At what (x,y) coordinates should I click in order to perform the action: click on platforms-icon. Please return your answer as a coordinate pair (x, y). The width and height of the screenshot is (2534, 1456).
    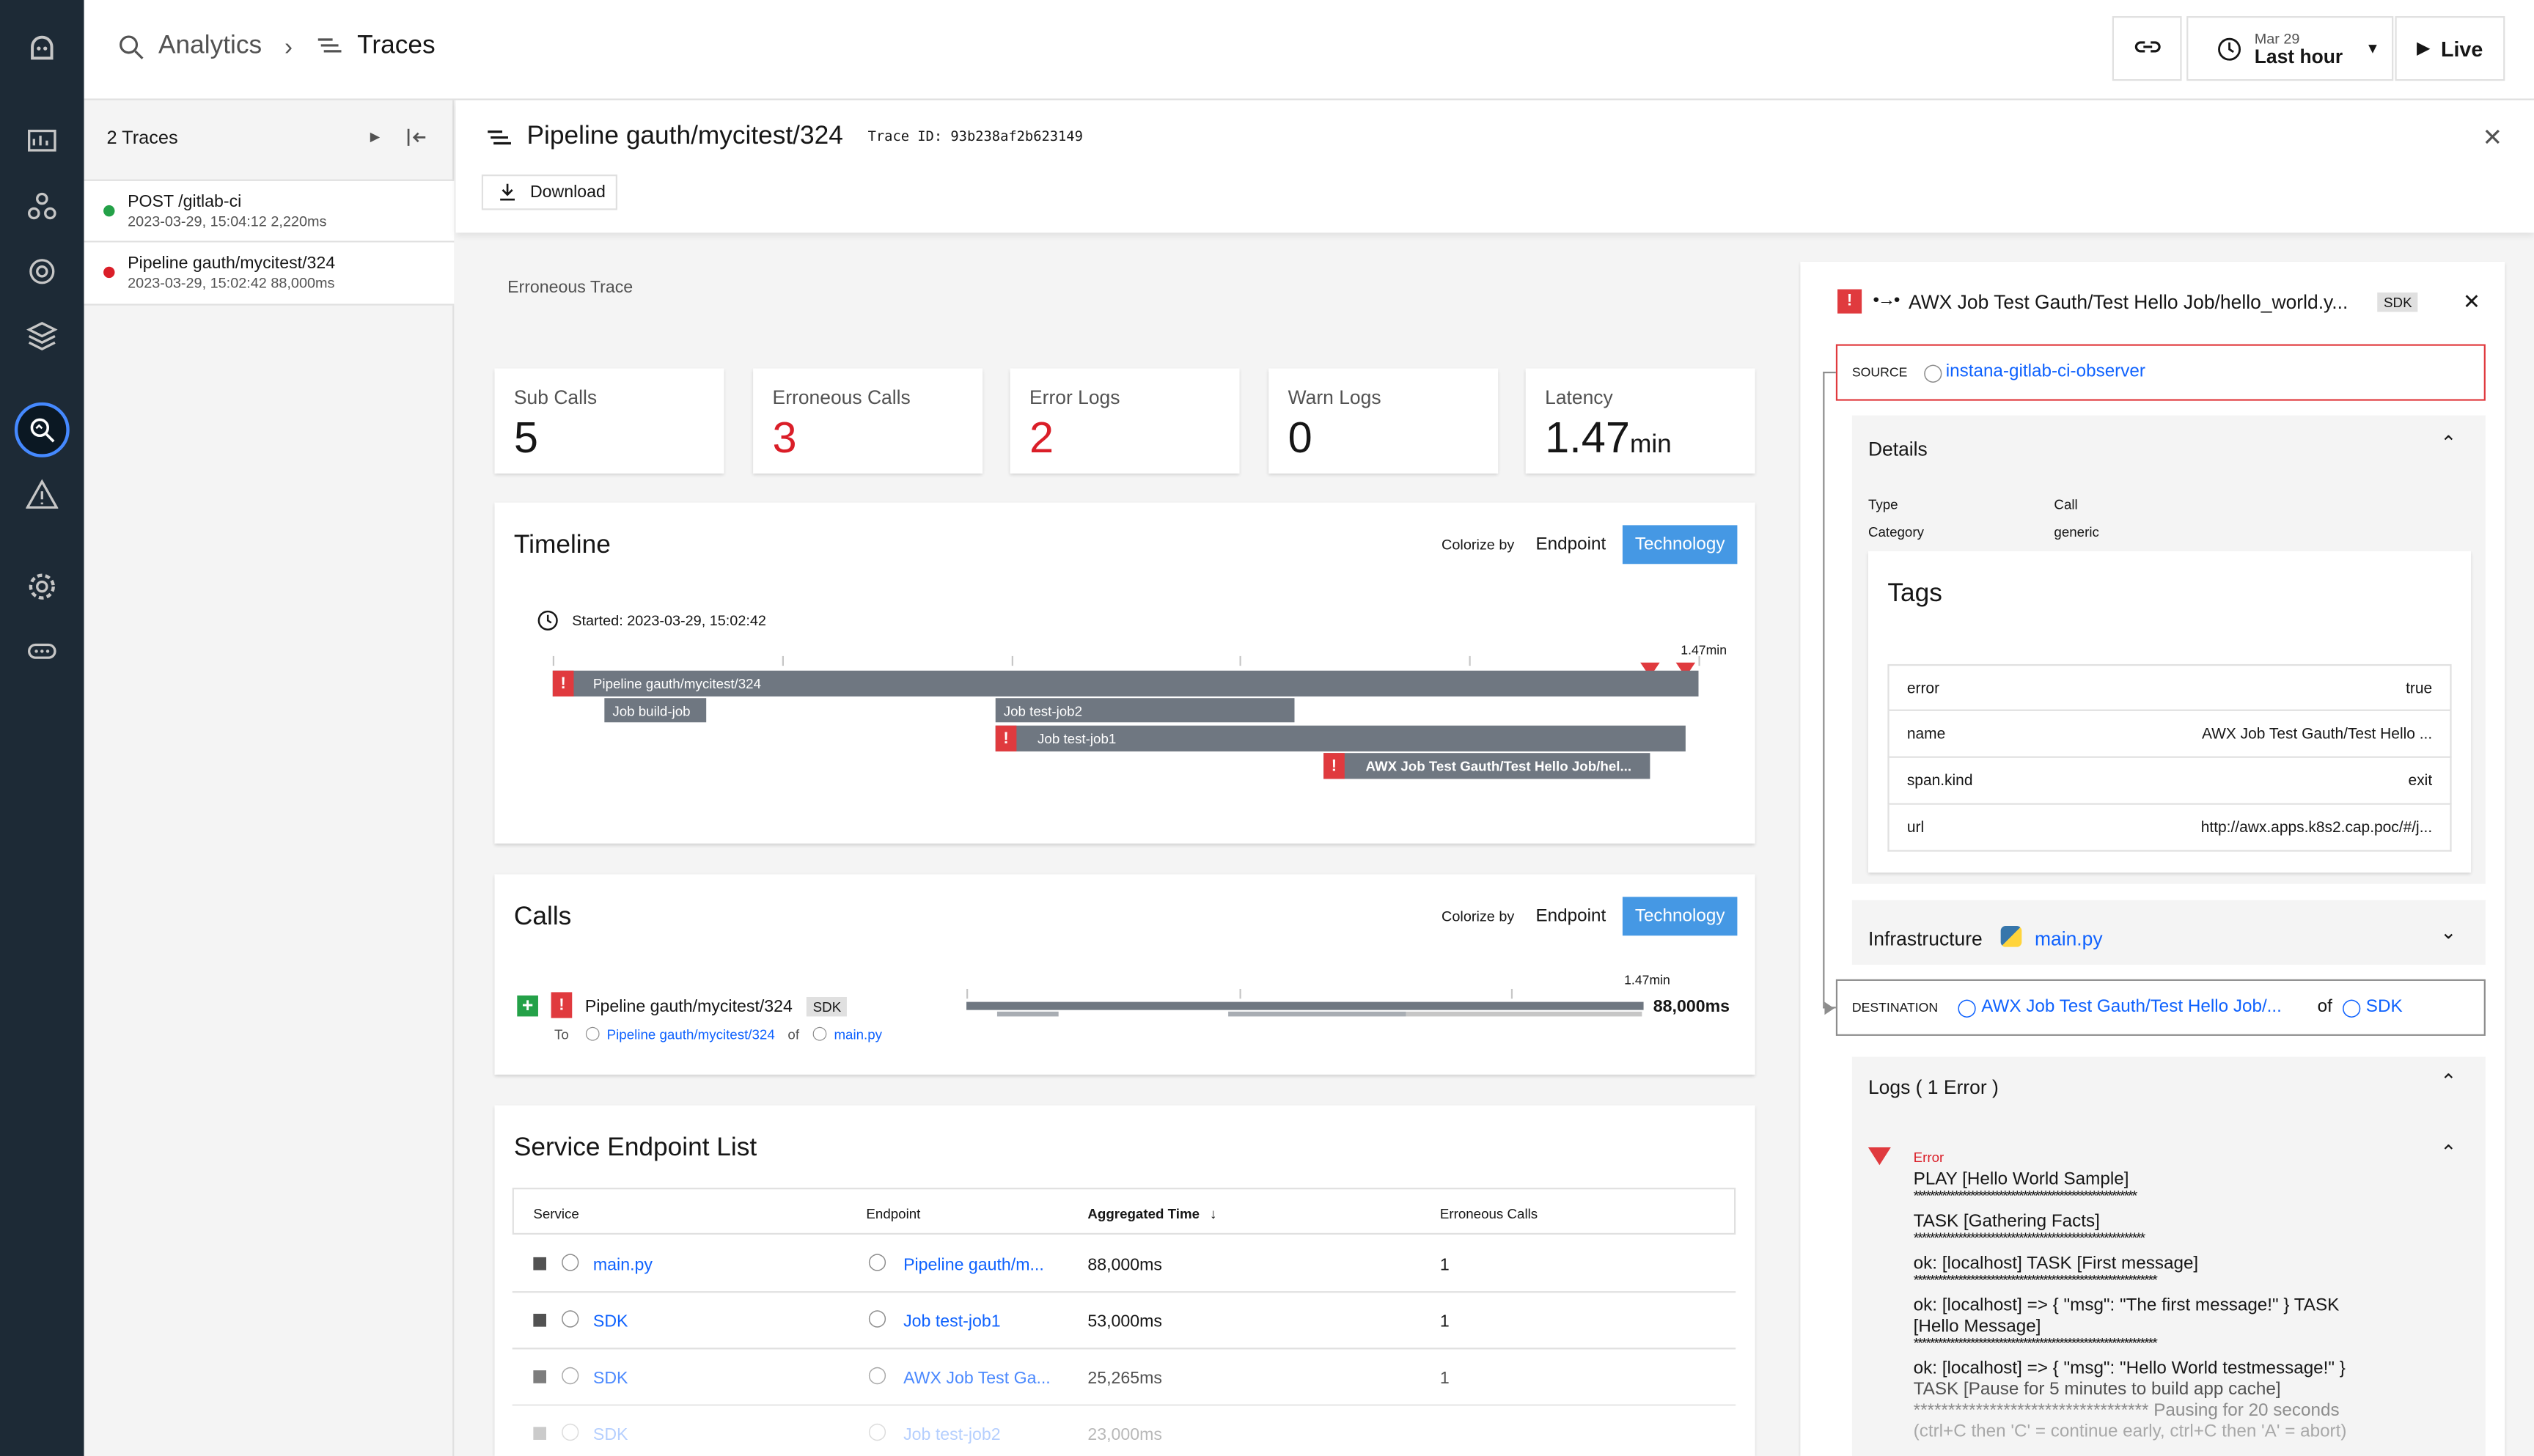
    Looking at the image, I should click on (41, 271).